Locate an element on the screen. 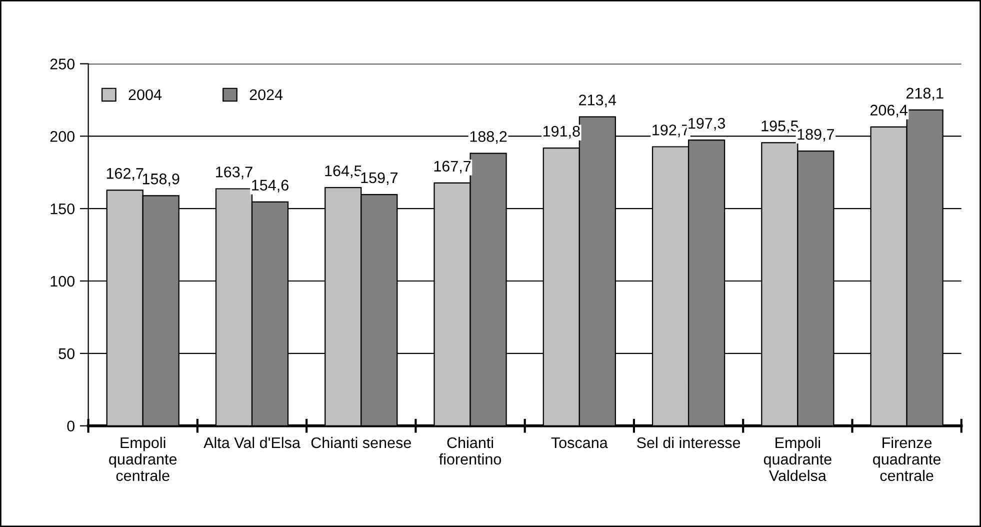 The height and width of the screenshot is (527, 981). data-label: 218,1 is located at coordinates (925, 94).